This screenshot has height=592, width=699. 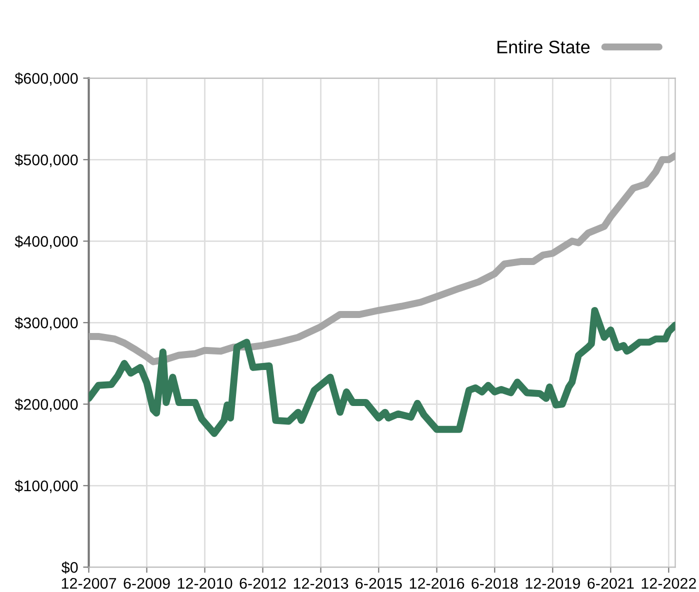 I want to click on y-tick-label: $400,000, so click(x=46, y=242).